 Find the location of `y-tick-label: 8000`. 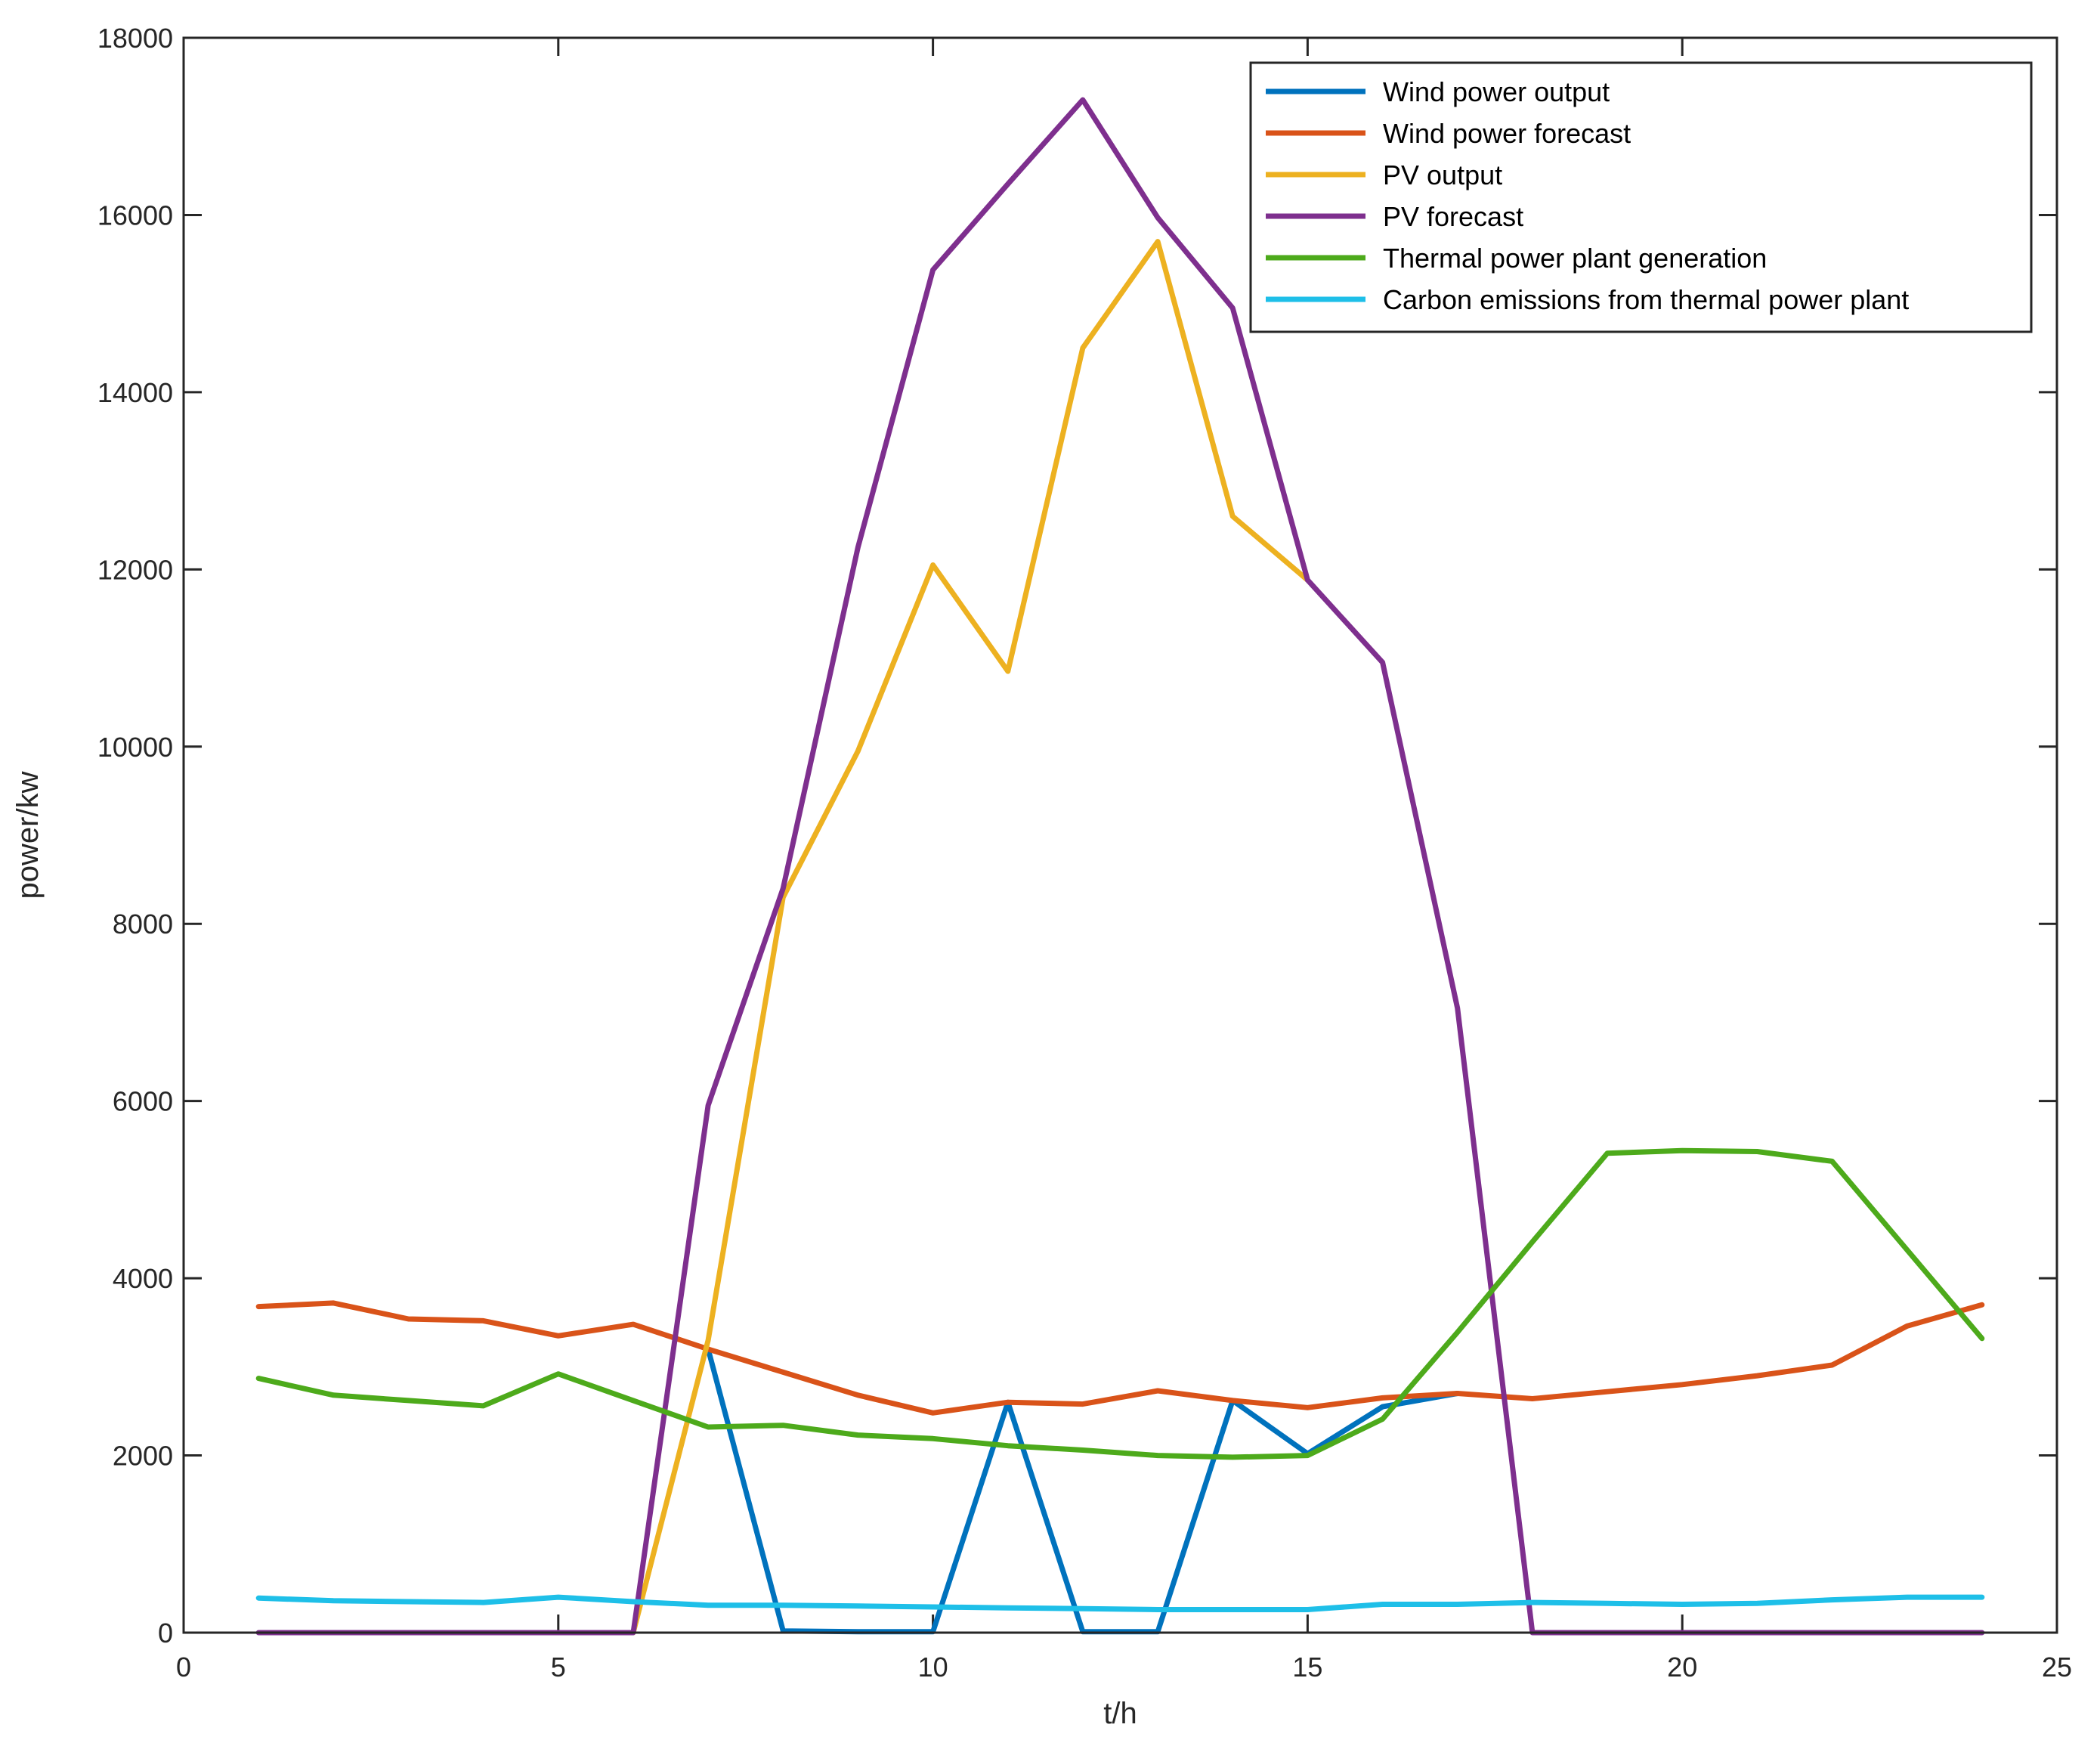

y-tick-label: 8000 is located at coordinates (143, 924).